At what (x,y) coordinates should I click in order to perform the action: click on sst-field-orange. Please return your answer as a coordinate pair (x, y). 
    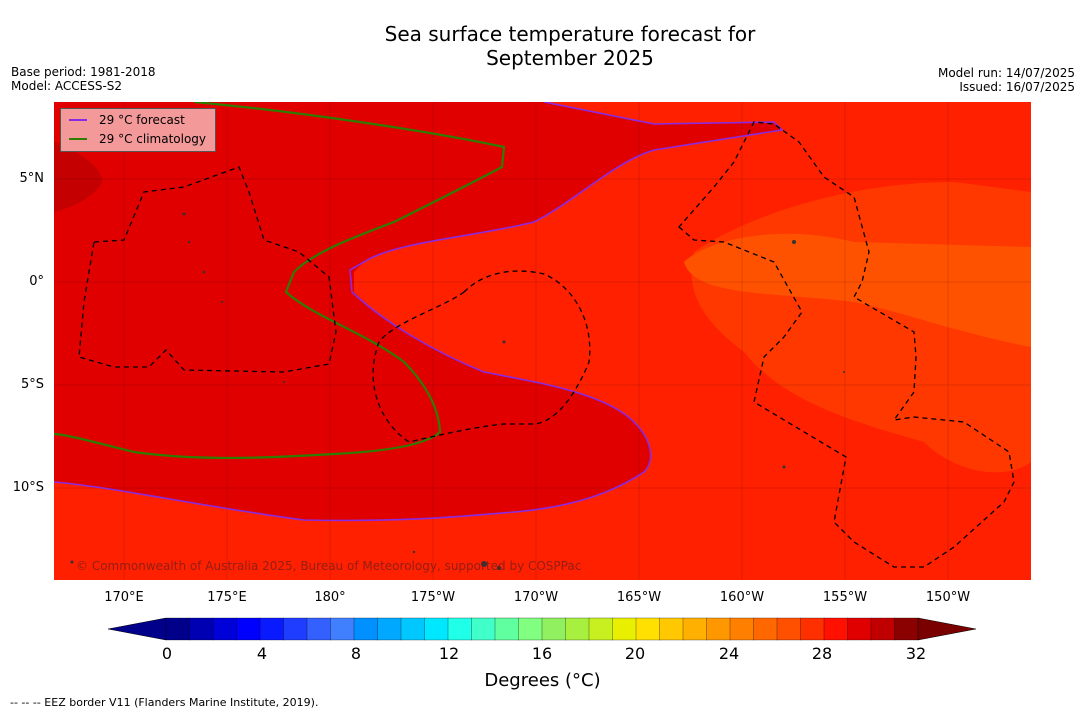
    Looking at the image, I should click on (857, 290).